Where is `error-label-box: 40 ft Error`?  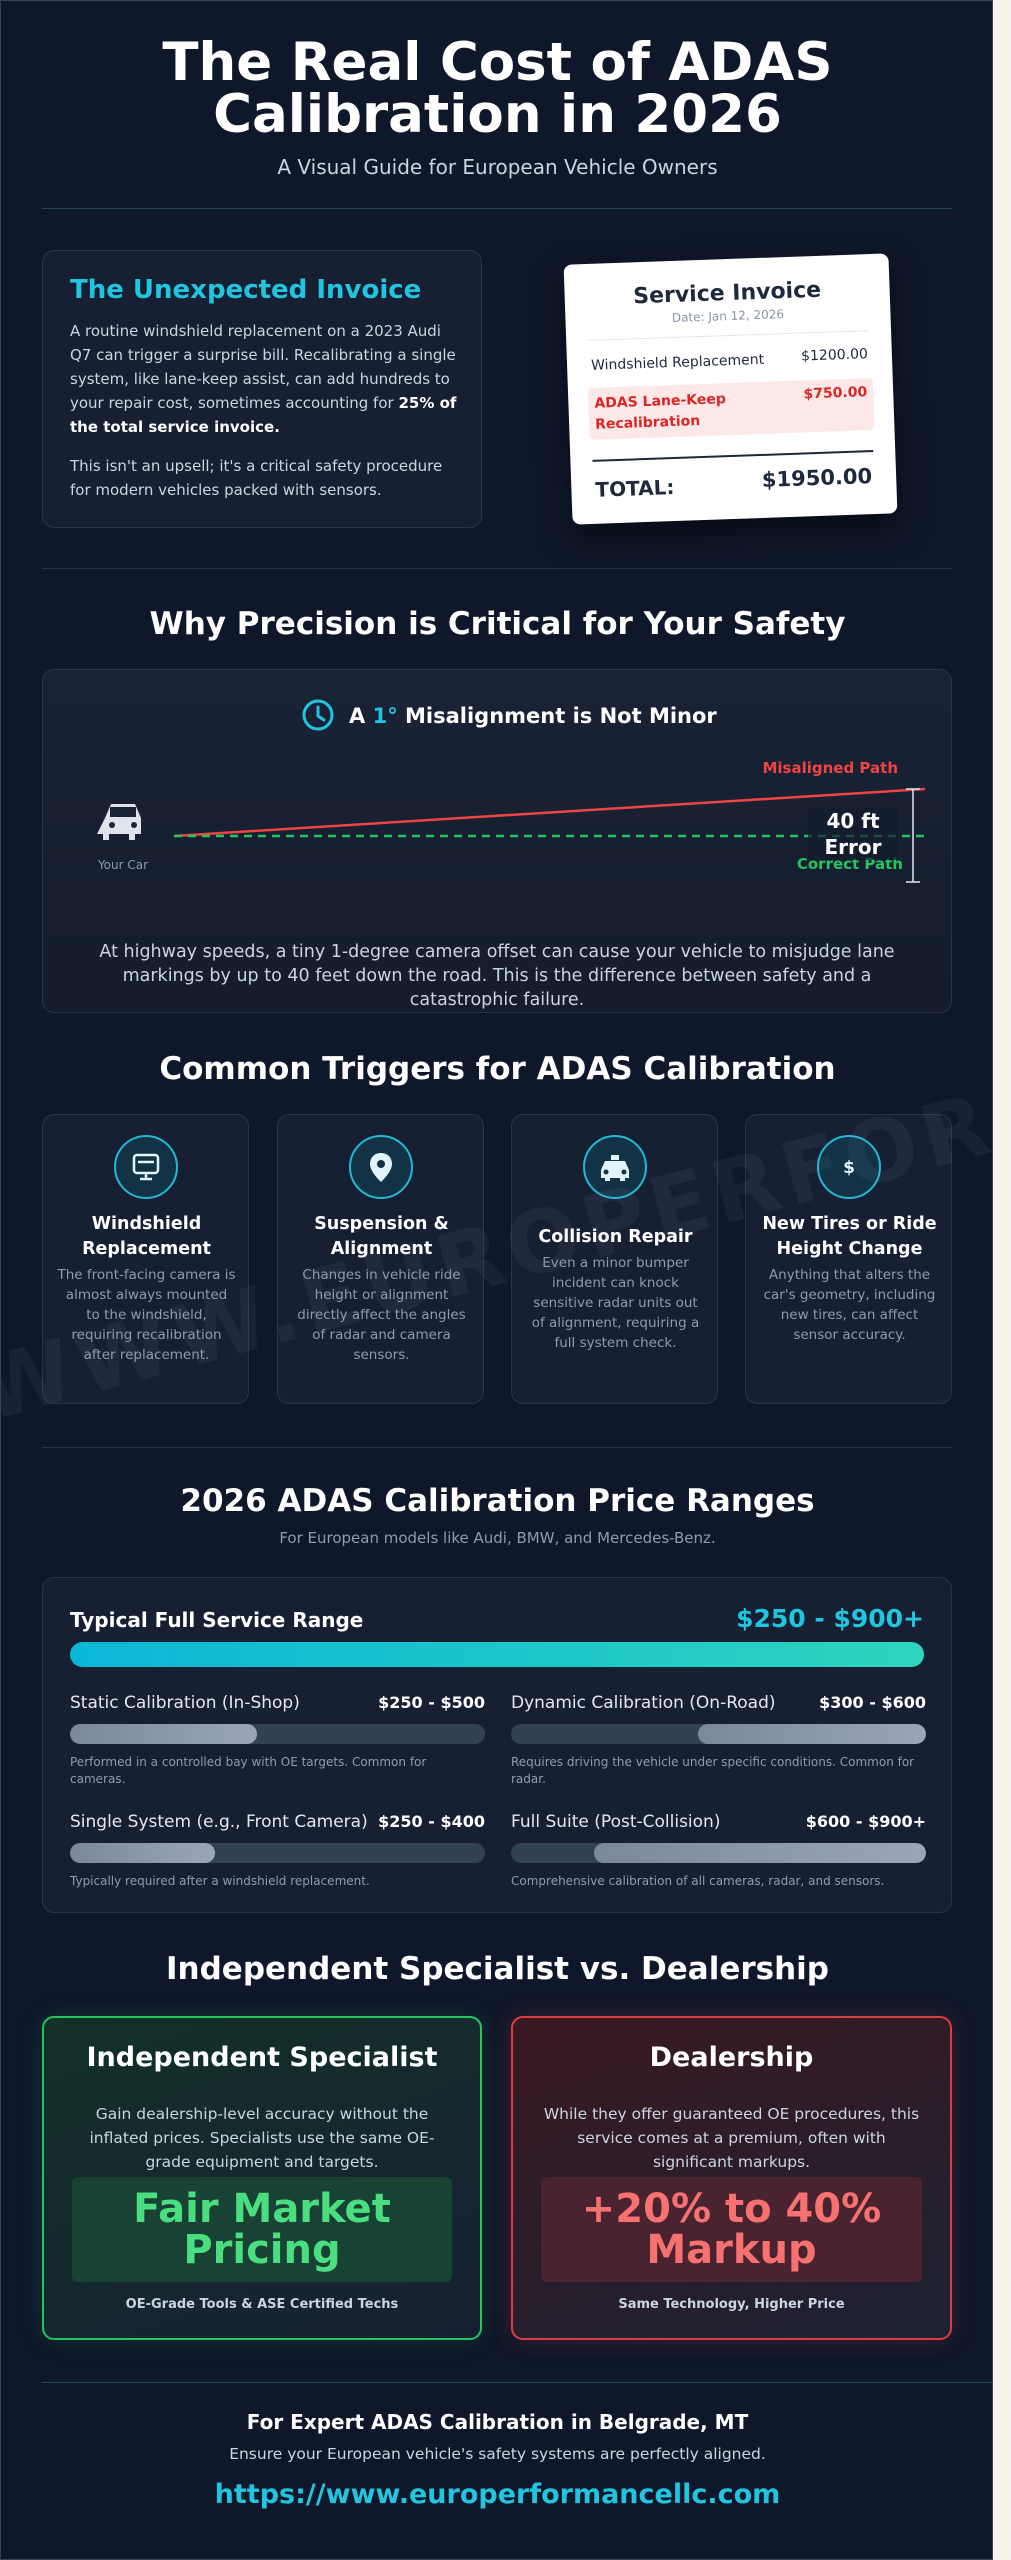 error-label-box: 40 ft Error is located at coordinates (853, 834).